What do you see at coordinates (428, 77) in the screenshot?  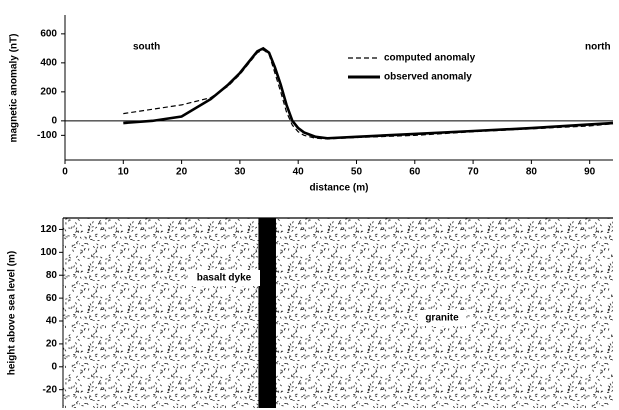 I see `legend-label: observed anomaly` at bounding box center [428, 77].